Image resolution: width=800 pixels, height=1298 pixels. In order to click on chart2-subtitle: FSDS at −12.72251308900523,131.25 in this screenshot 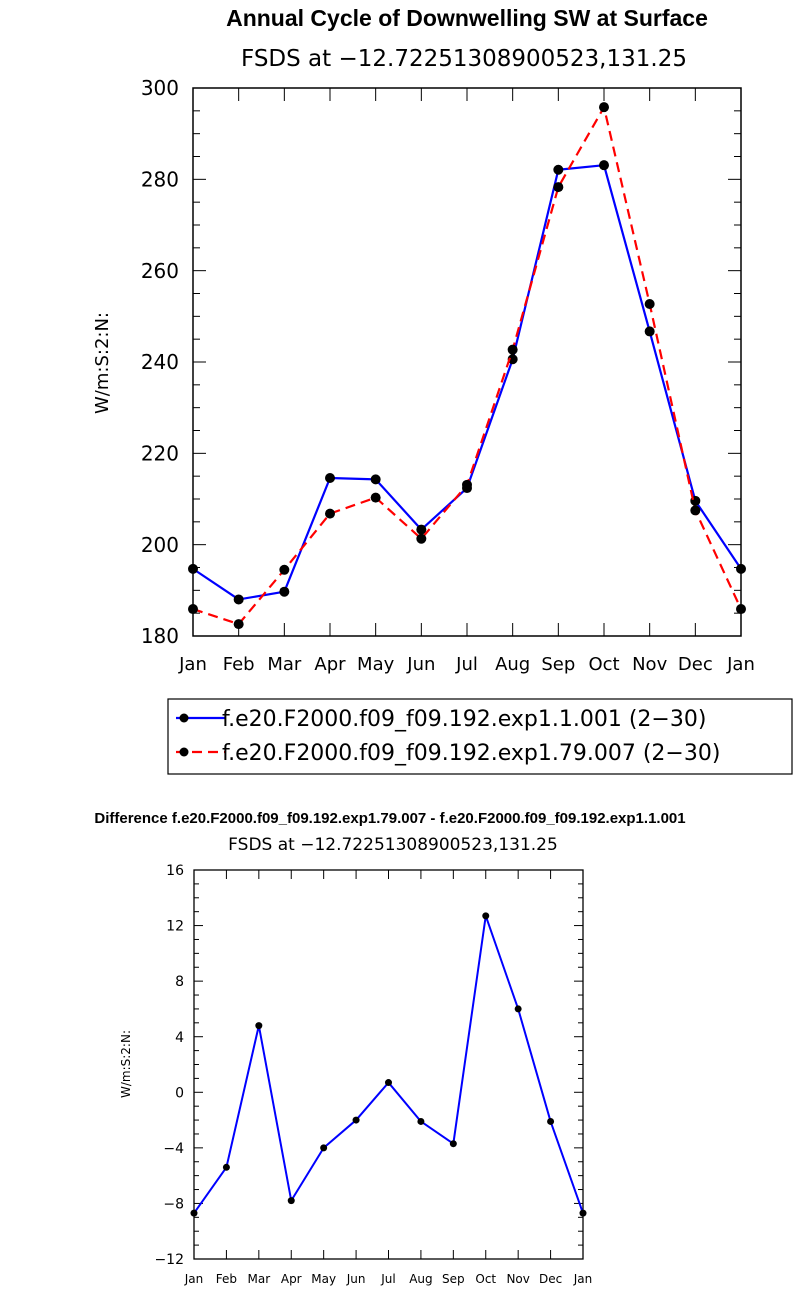, I will do `click(393, 845)`.